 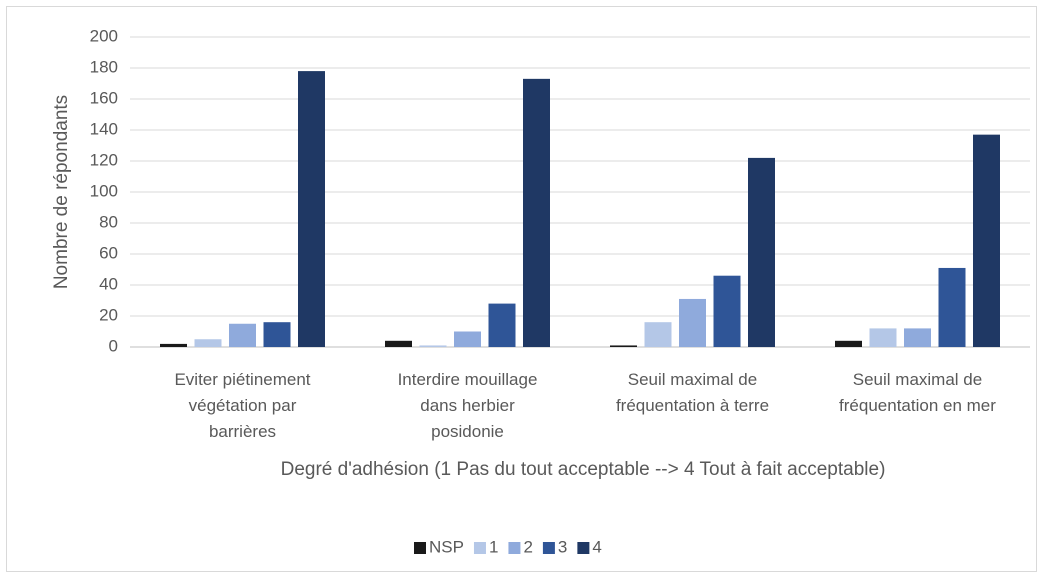 What do you see at coordinates (468, 405) in the screenshot?
I see `x-tick-label: Interdire mouillage dans herbier posidonie` at bounding box center [468, 405].